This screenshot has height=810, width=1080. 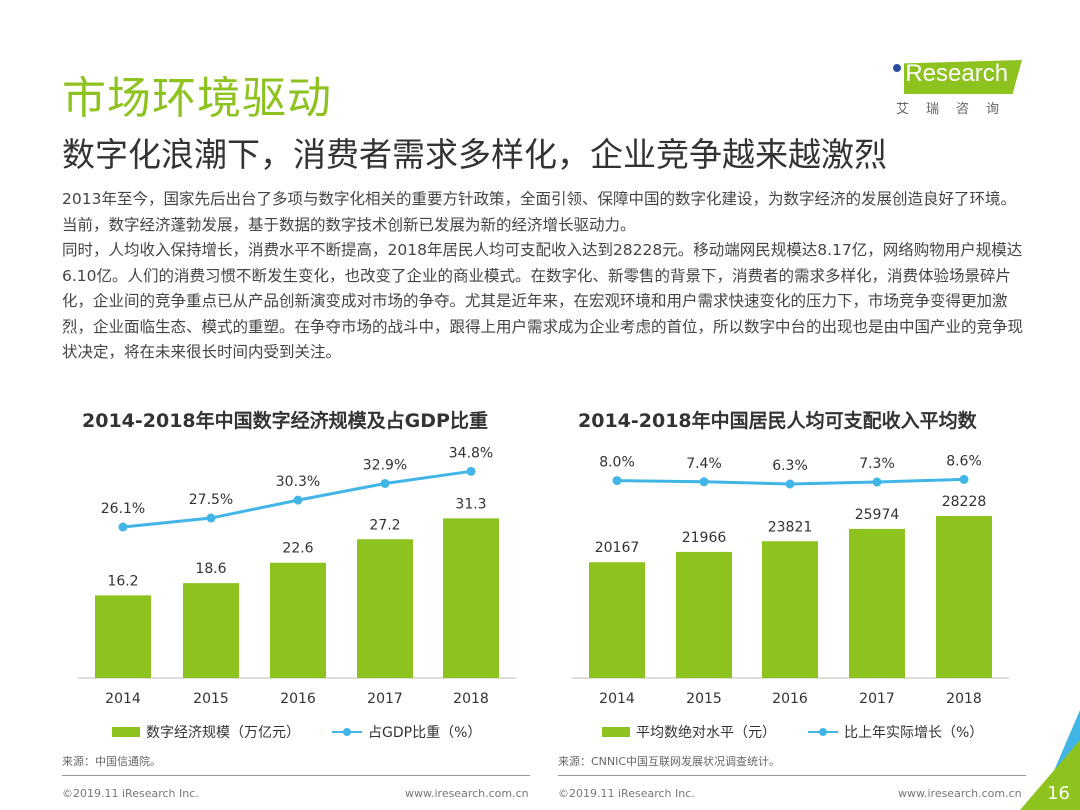 I want to click on line-label: 32.9%, so click(x=385, y=465).